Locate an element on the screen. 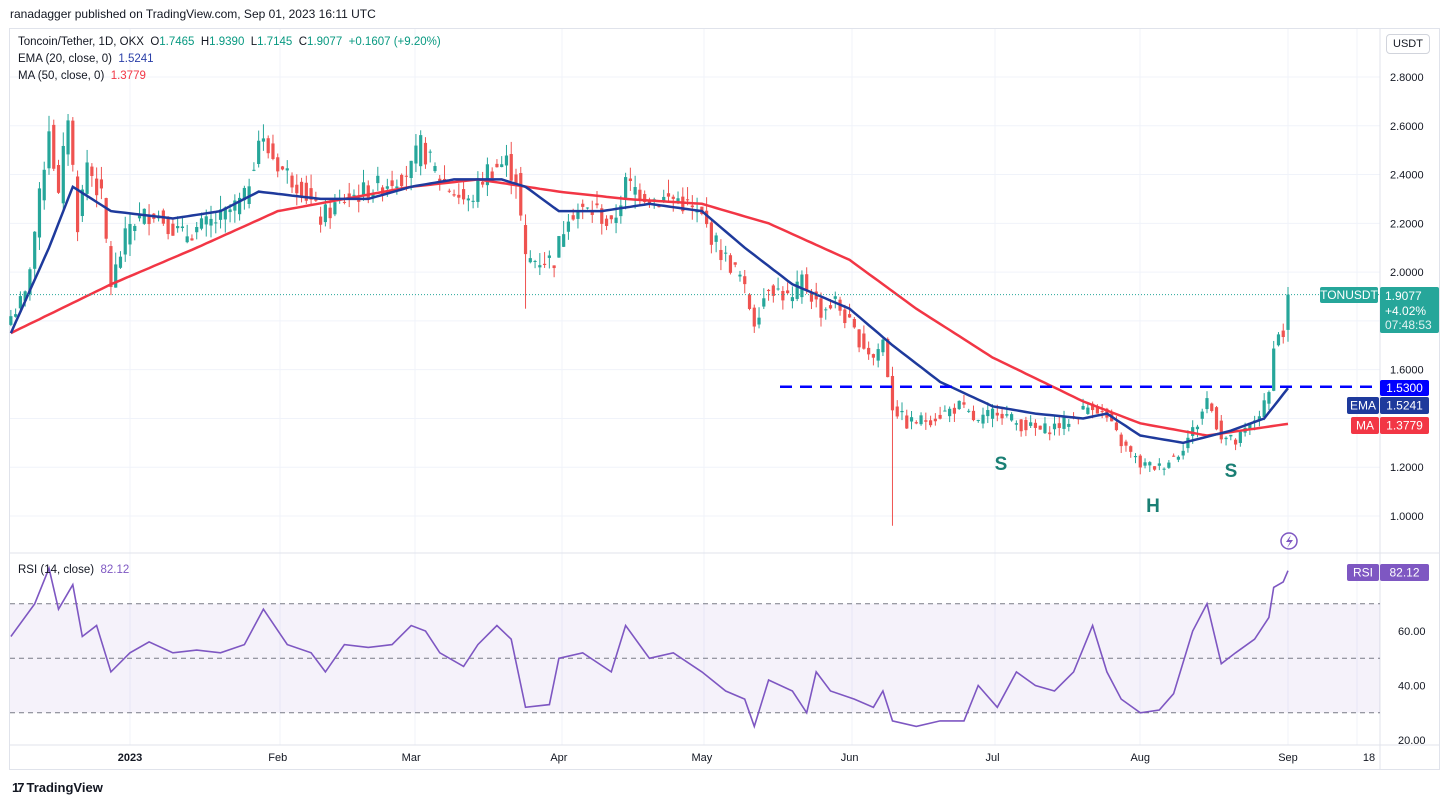  close-value: 1.9077 is located at coordinates (325, 42).